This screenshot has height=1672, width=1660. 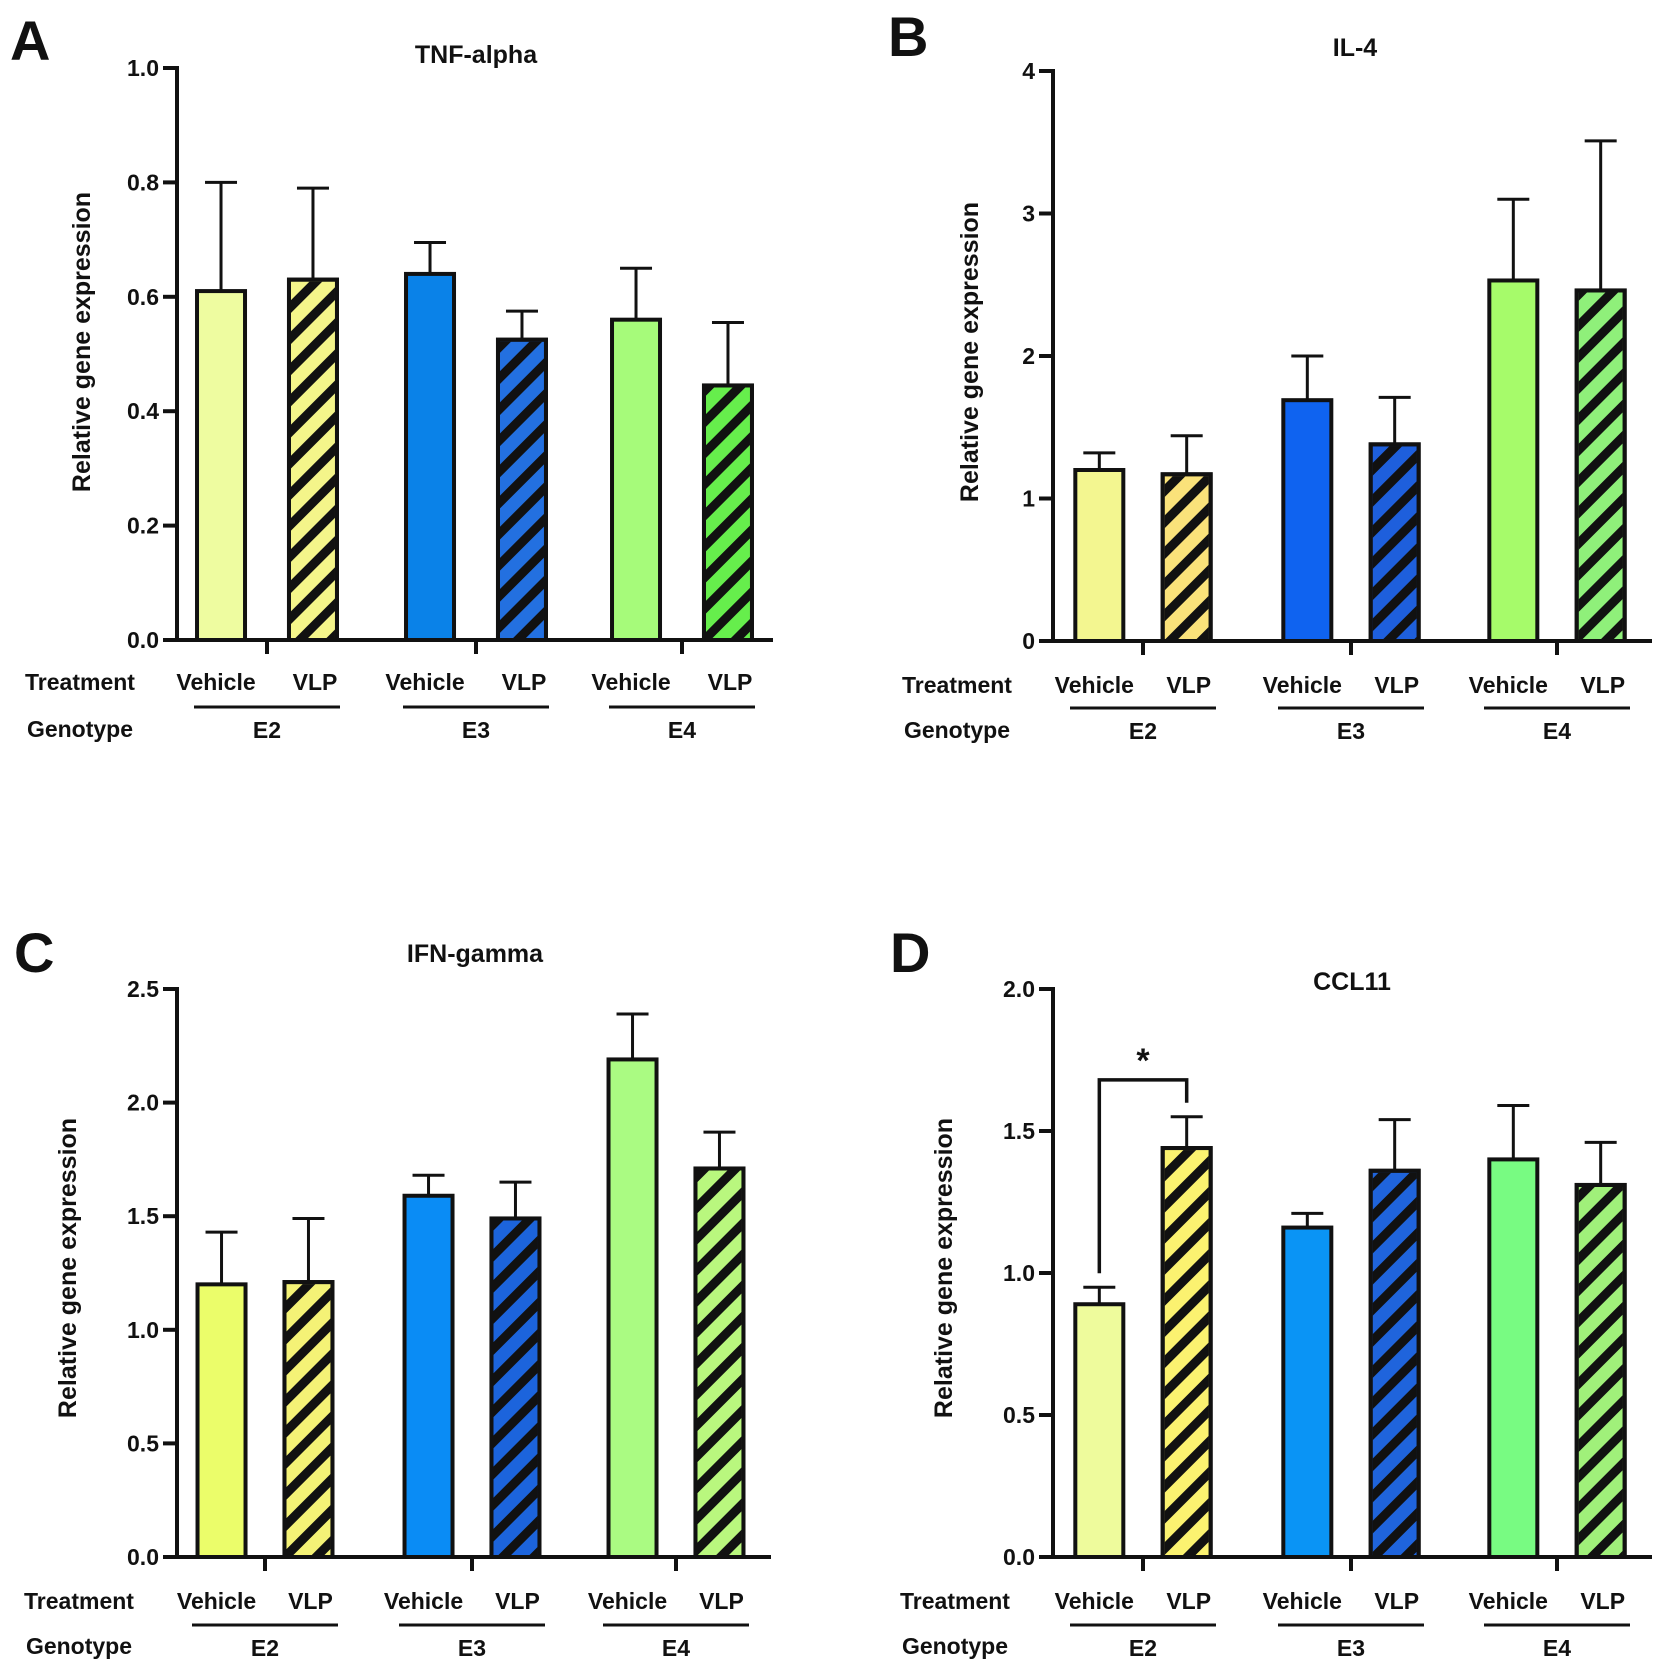 I want to click on panel-b-ytick-label: 4, so click(x=1028, y=71).